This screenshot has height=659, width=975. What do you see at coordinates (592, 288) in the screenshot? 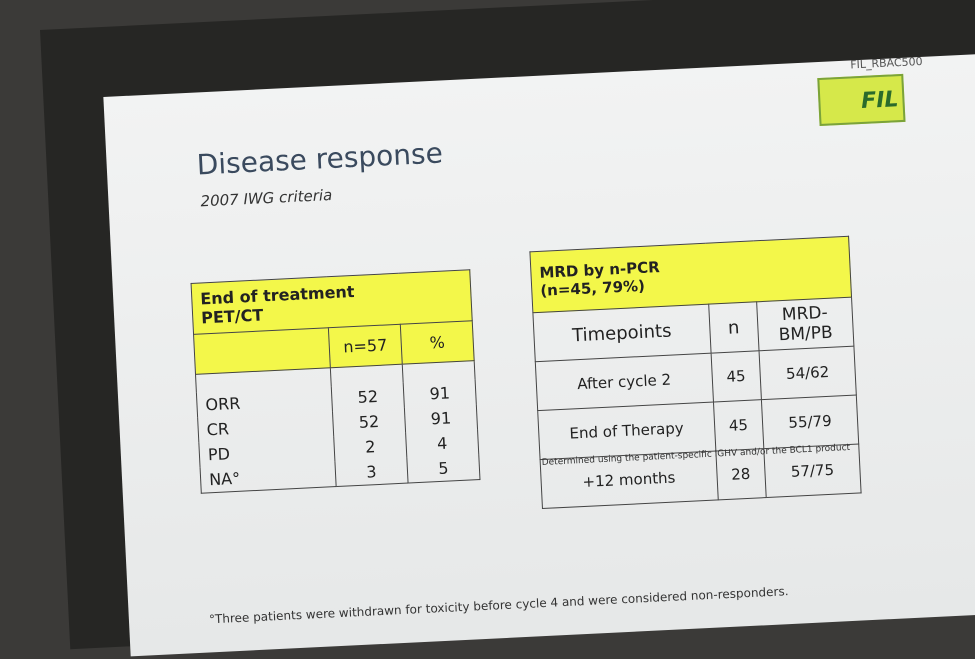
I see `title-line: (n=45, 79%)` at bounding box center [592, 288].